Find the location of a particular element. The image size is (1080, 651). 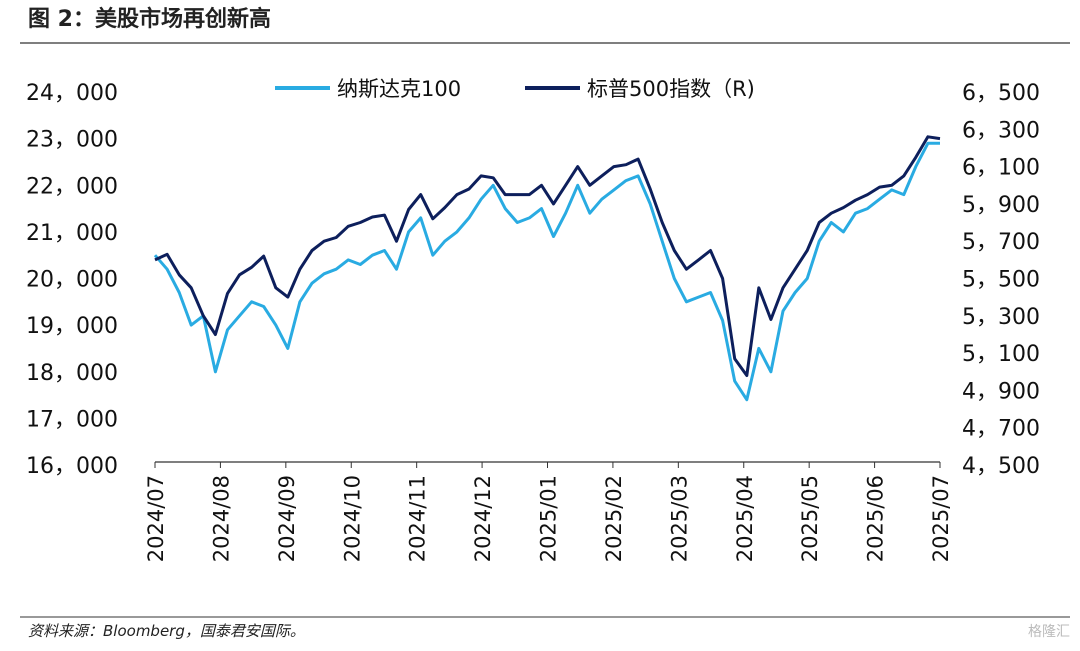

y2-tick-label: 5，300 is located at coordinates (1001, 317).